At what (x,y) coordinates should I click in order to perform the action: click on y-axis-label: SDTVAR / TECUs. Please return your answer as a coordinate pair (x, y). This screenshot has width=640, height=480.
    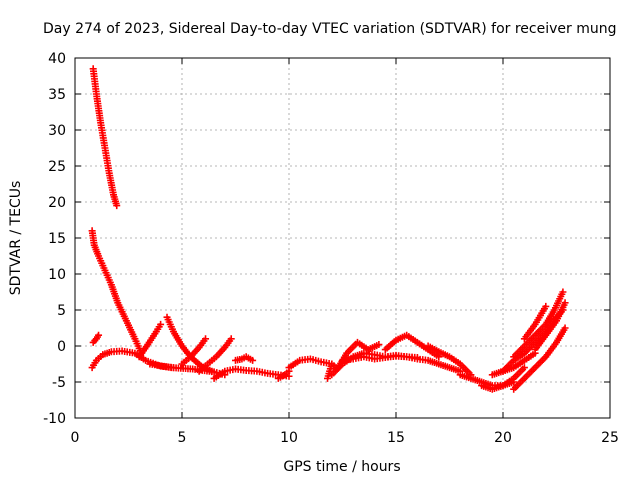
    Looking at the image, I should click on (16, 238).